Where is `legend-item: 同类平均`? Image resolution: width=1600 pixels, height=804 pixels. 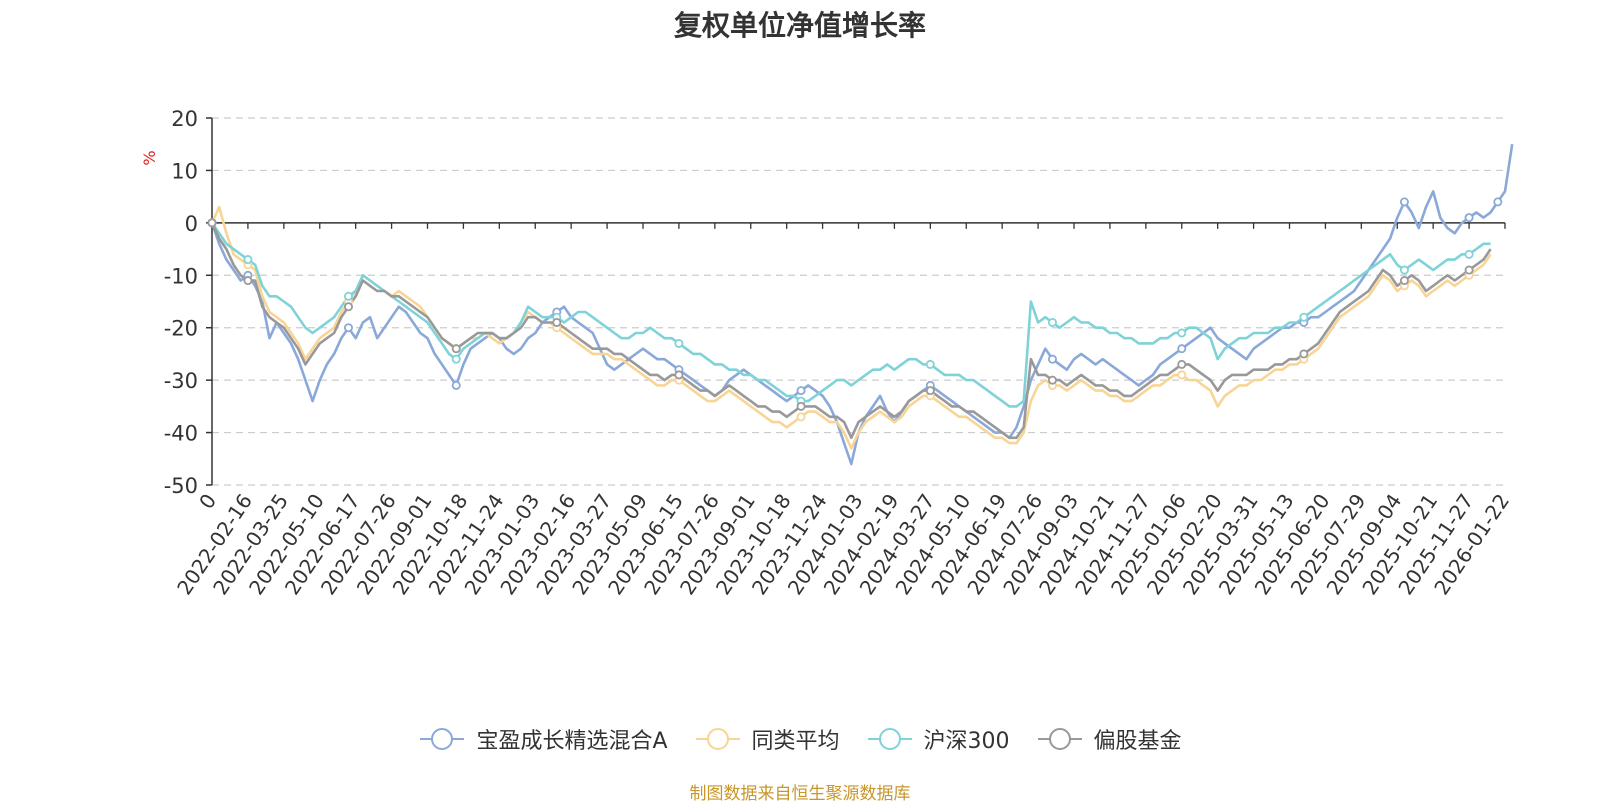
legend-item: 同类平均 is located at coordinates (767, 739).